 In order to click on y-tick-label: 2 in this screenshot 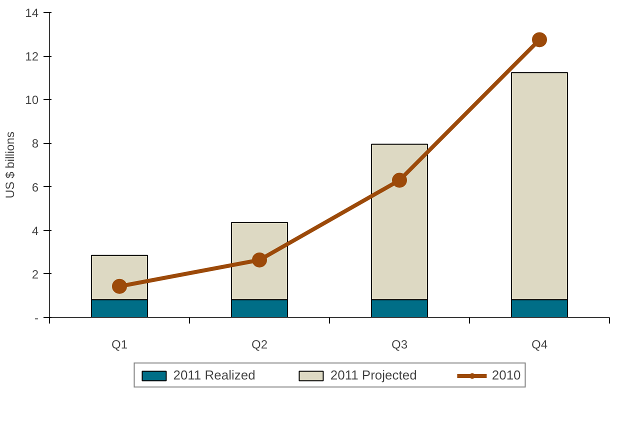, I will do `click(35, 274)`.